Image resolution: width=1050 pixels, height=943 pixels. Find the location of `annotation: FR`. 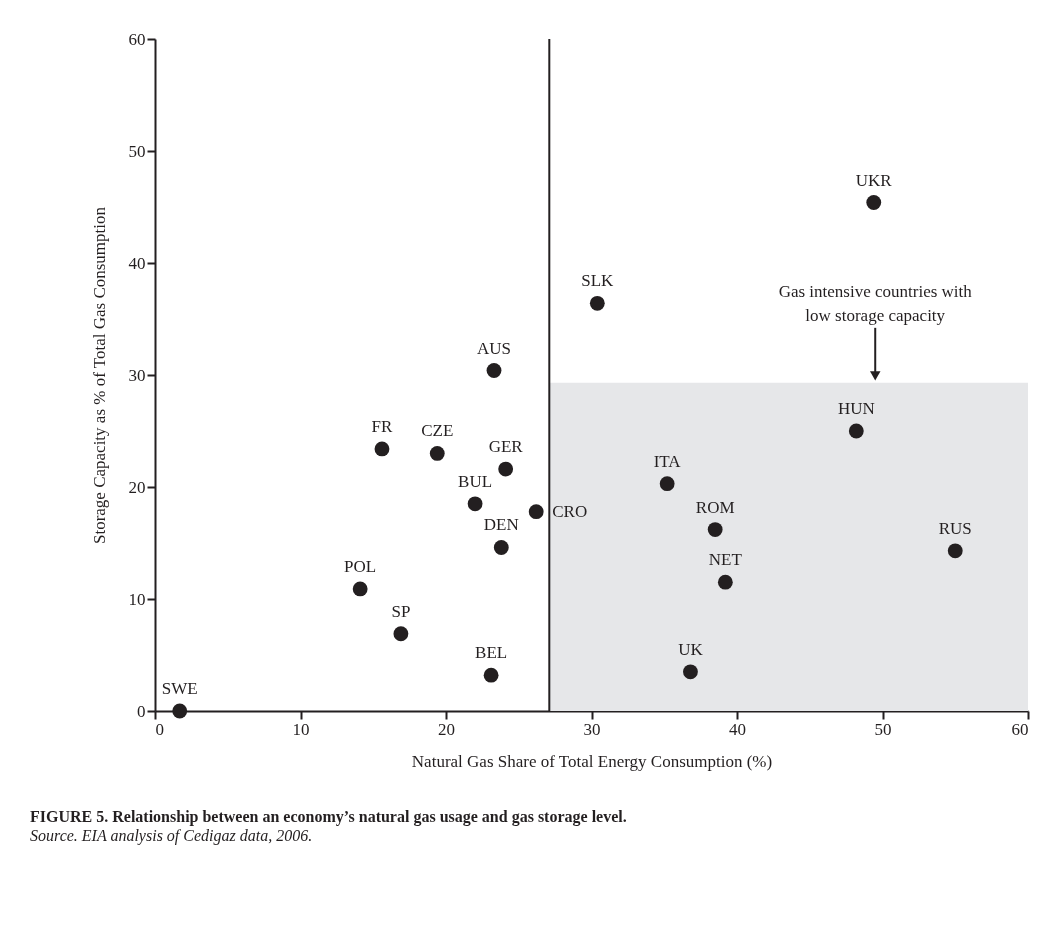

annotation: FR is located at coordinates (382, 426).